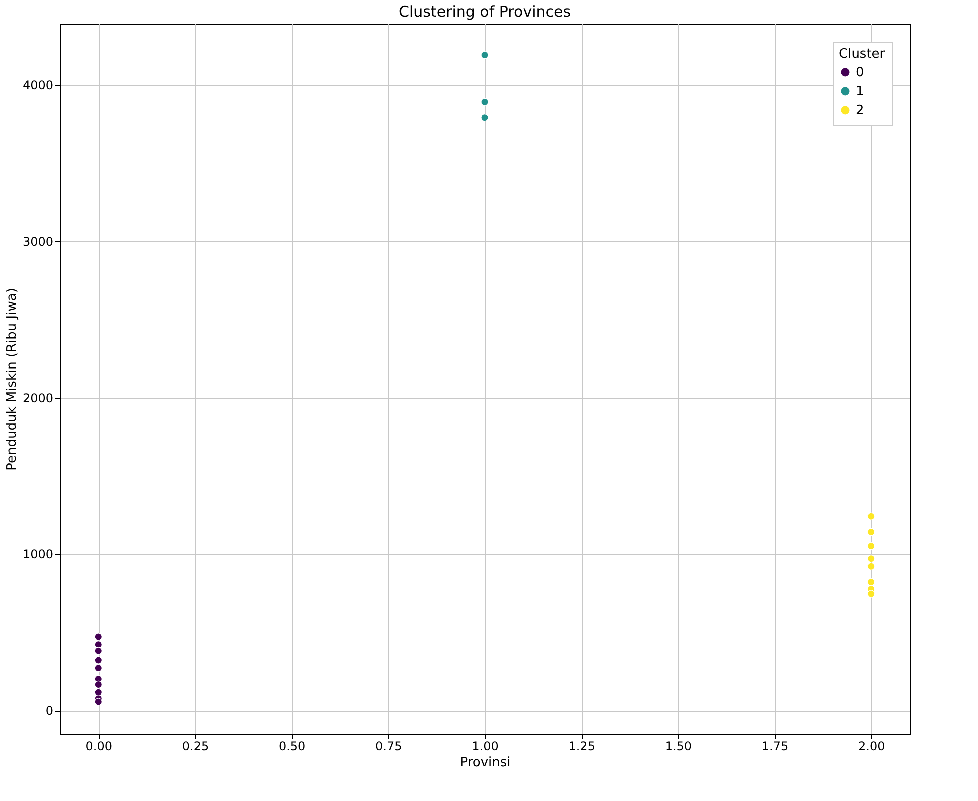  Describe the element at coordinates (485, 12) in the screenshot. I see `chart-title: Clustering of Provinces` at that location.